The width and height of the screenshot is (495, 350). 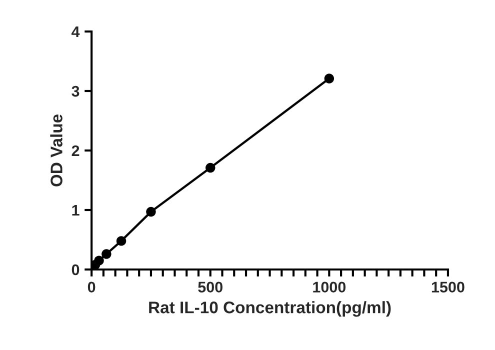 What do you see at coordinates (76, 91) in the screenshot?
I see `y-tick-label: 3` at bounding box center [76, 91].